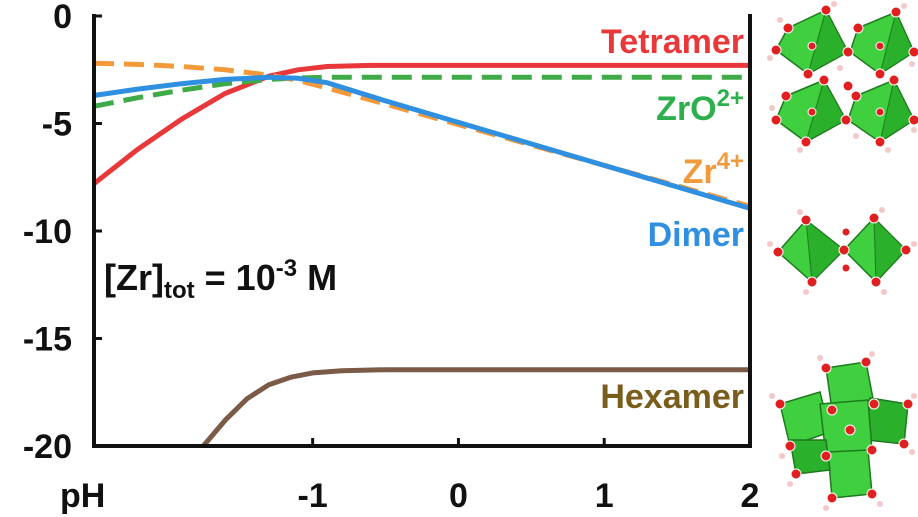  I want to click on label-zr: Zr4+, so click(713, 169).